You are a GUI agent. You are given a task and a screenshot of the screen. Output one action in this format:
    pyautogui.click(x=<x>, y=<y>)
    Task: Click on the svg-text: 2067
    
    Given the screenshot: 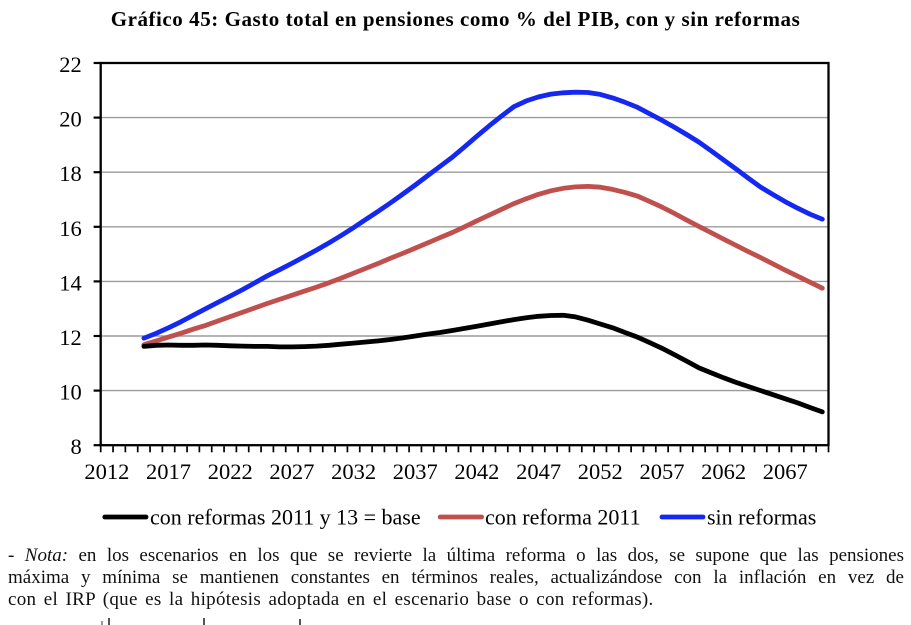 What is the action you would take?
    pyautogui.click(x=785, y=471)
    